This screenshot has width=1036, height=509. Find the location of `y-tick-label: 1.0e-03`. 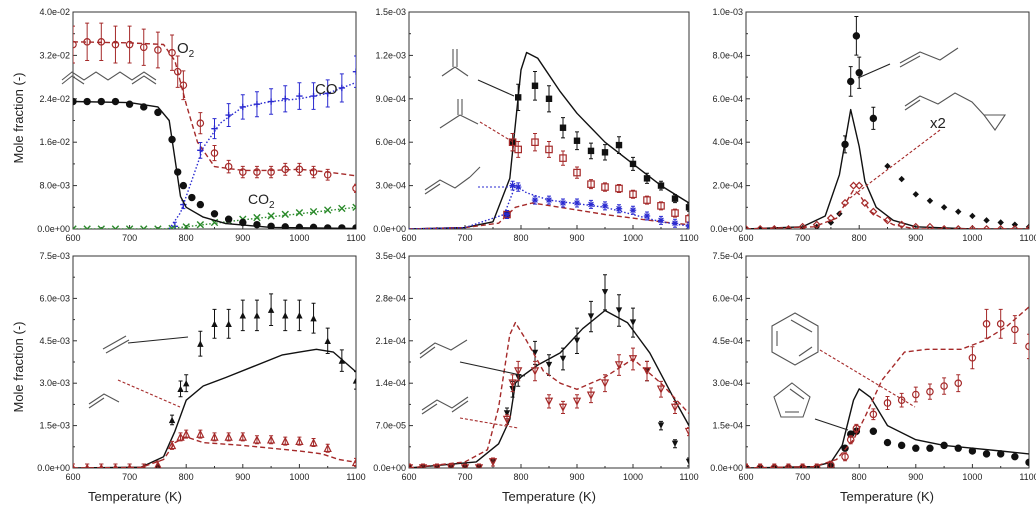

y-tick-label: 1.0e-03 is located at coordinates (727, 12).